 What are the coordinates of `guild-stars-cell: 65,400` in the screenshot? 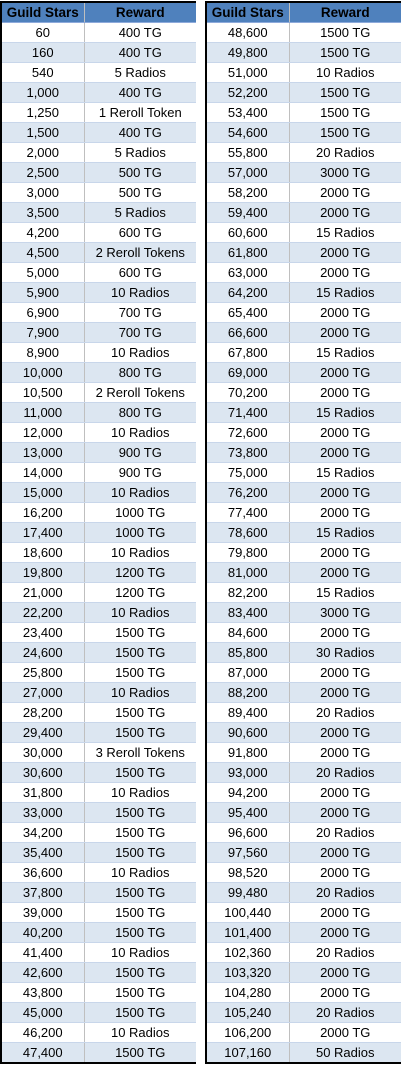 It's located at (248, 312).